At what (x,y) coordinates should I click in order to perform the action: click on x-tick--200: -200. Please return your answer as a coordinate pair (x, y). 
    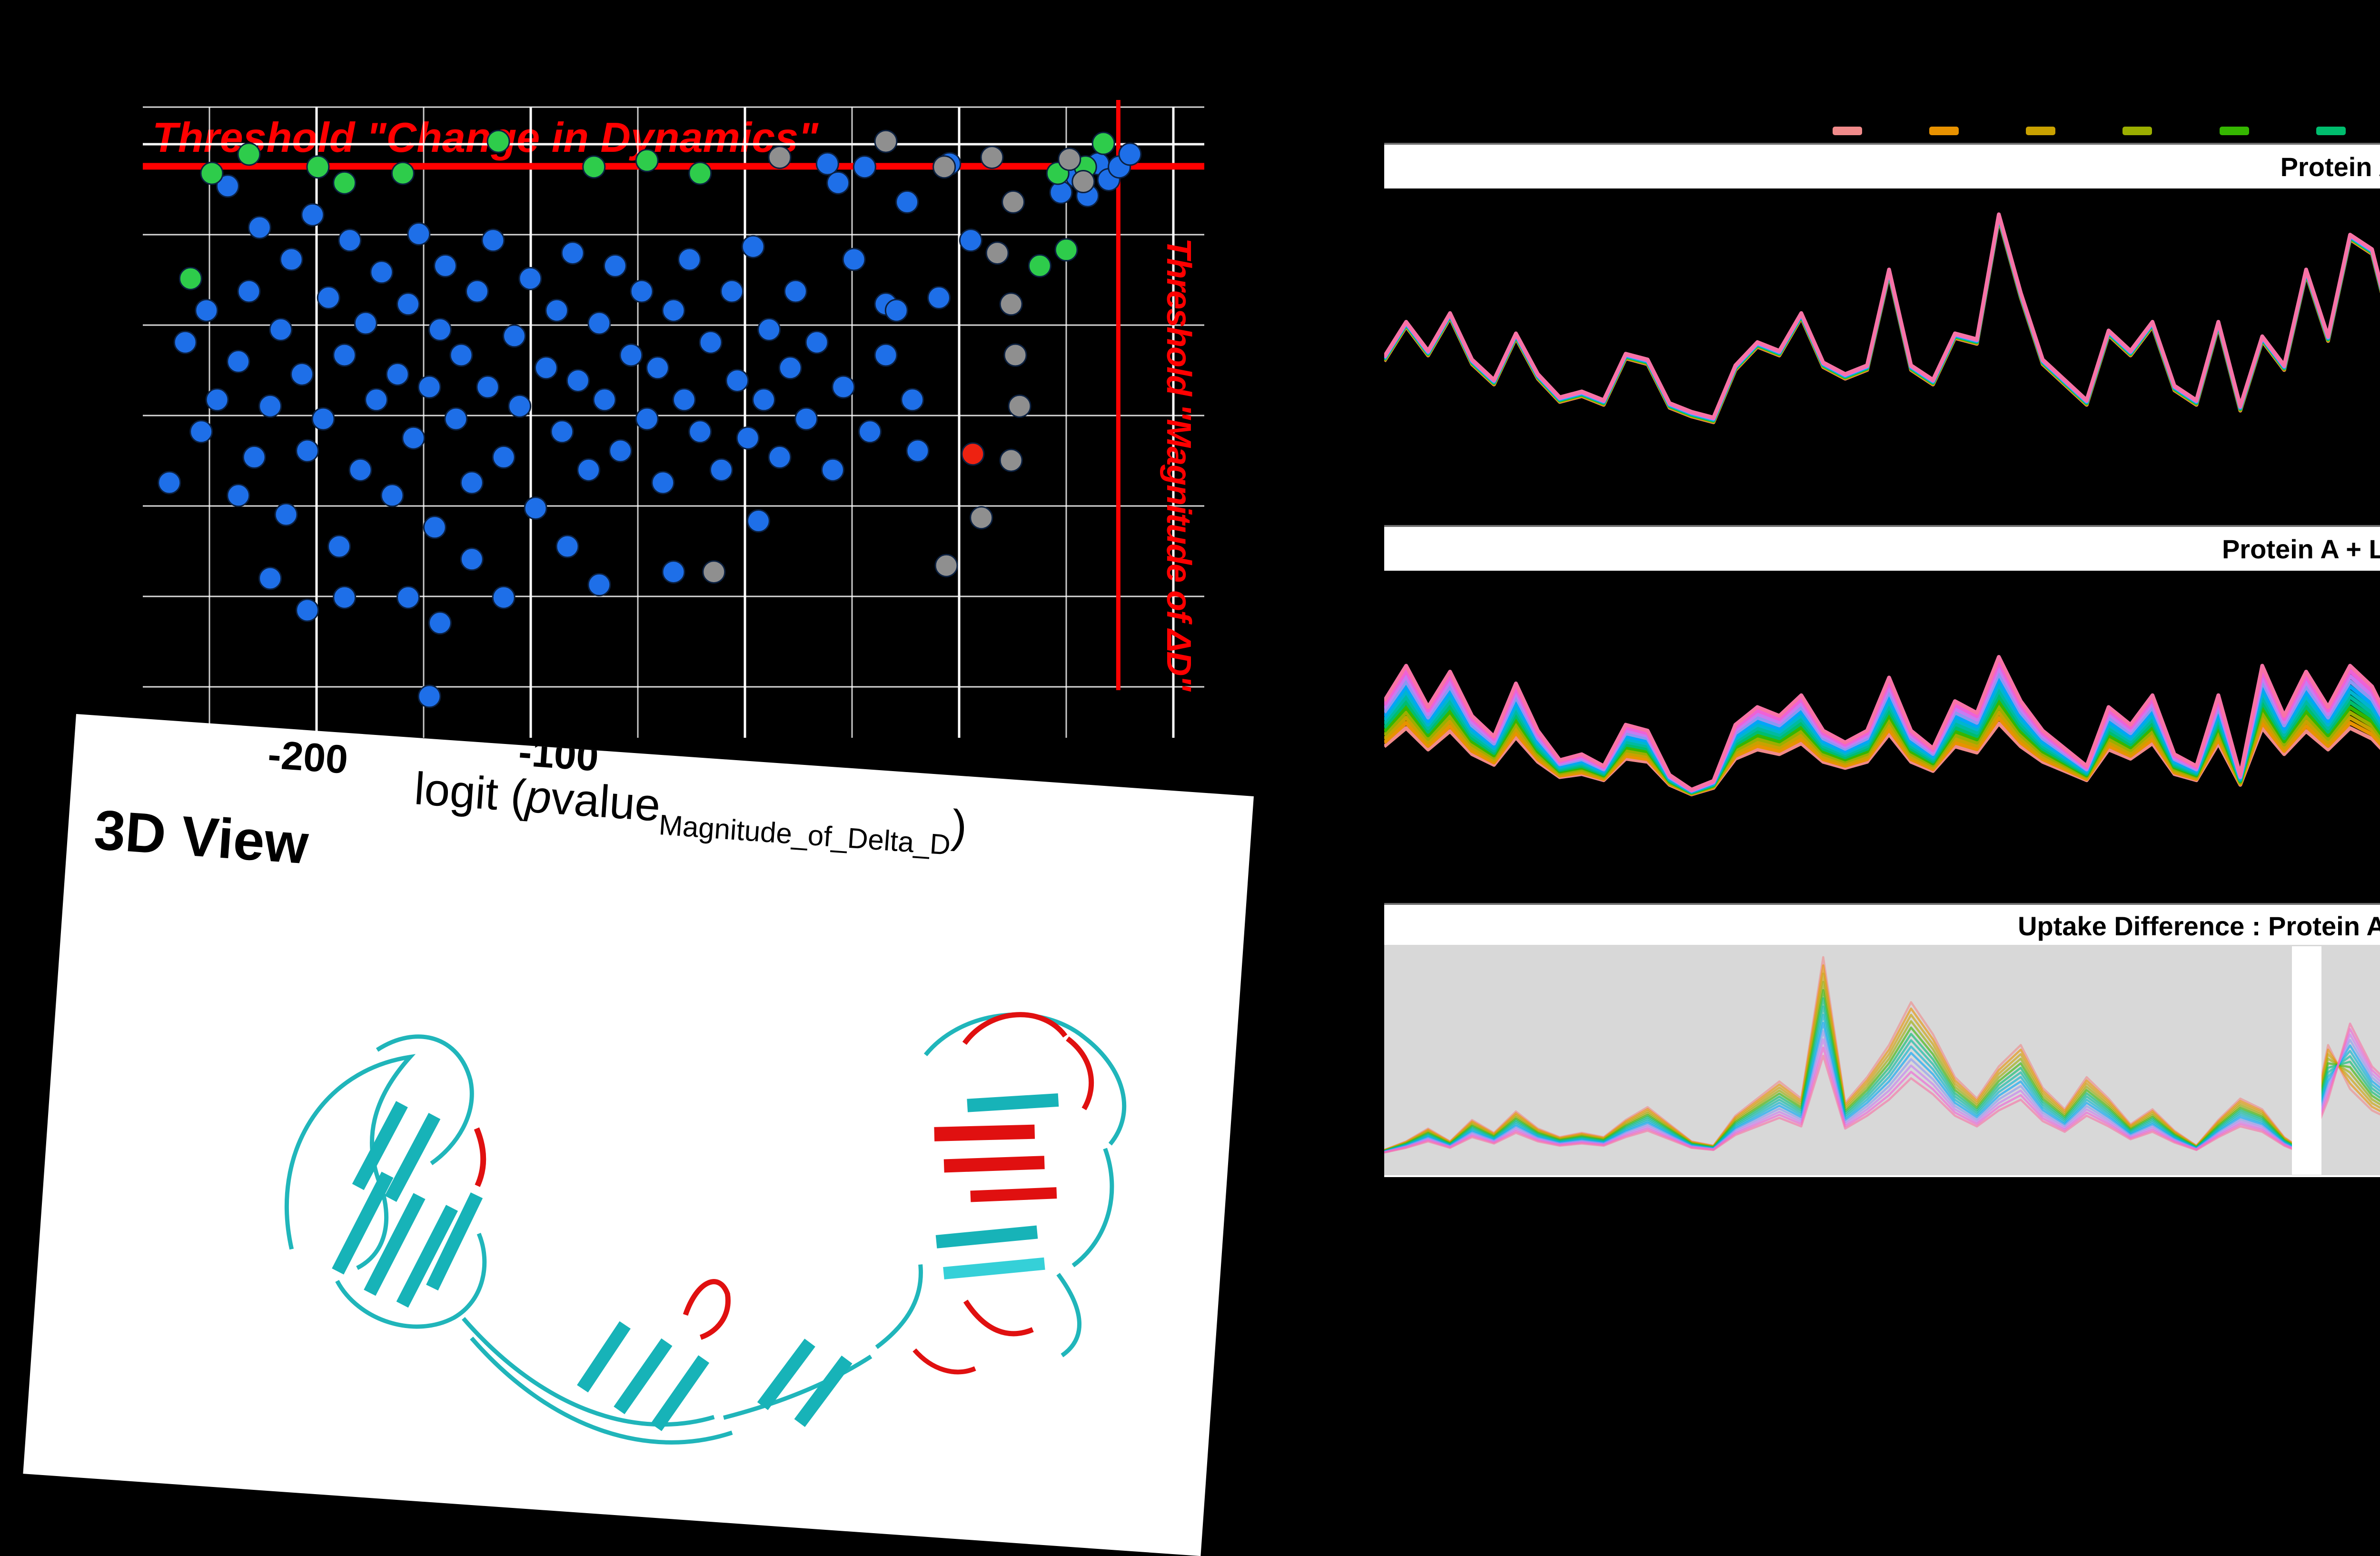
    Looking at the image, I should click on (308, 757).